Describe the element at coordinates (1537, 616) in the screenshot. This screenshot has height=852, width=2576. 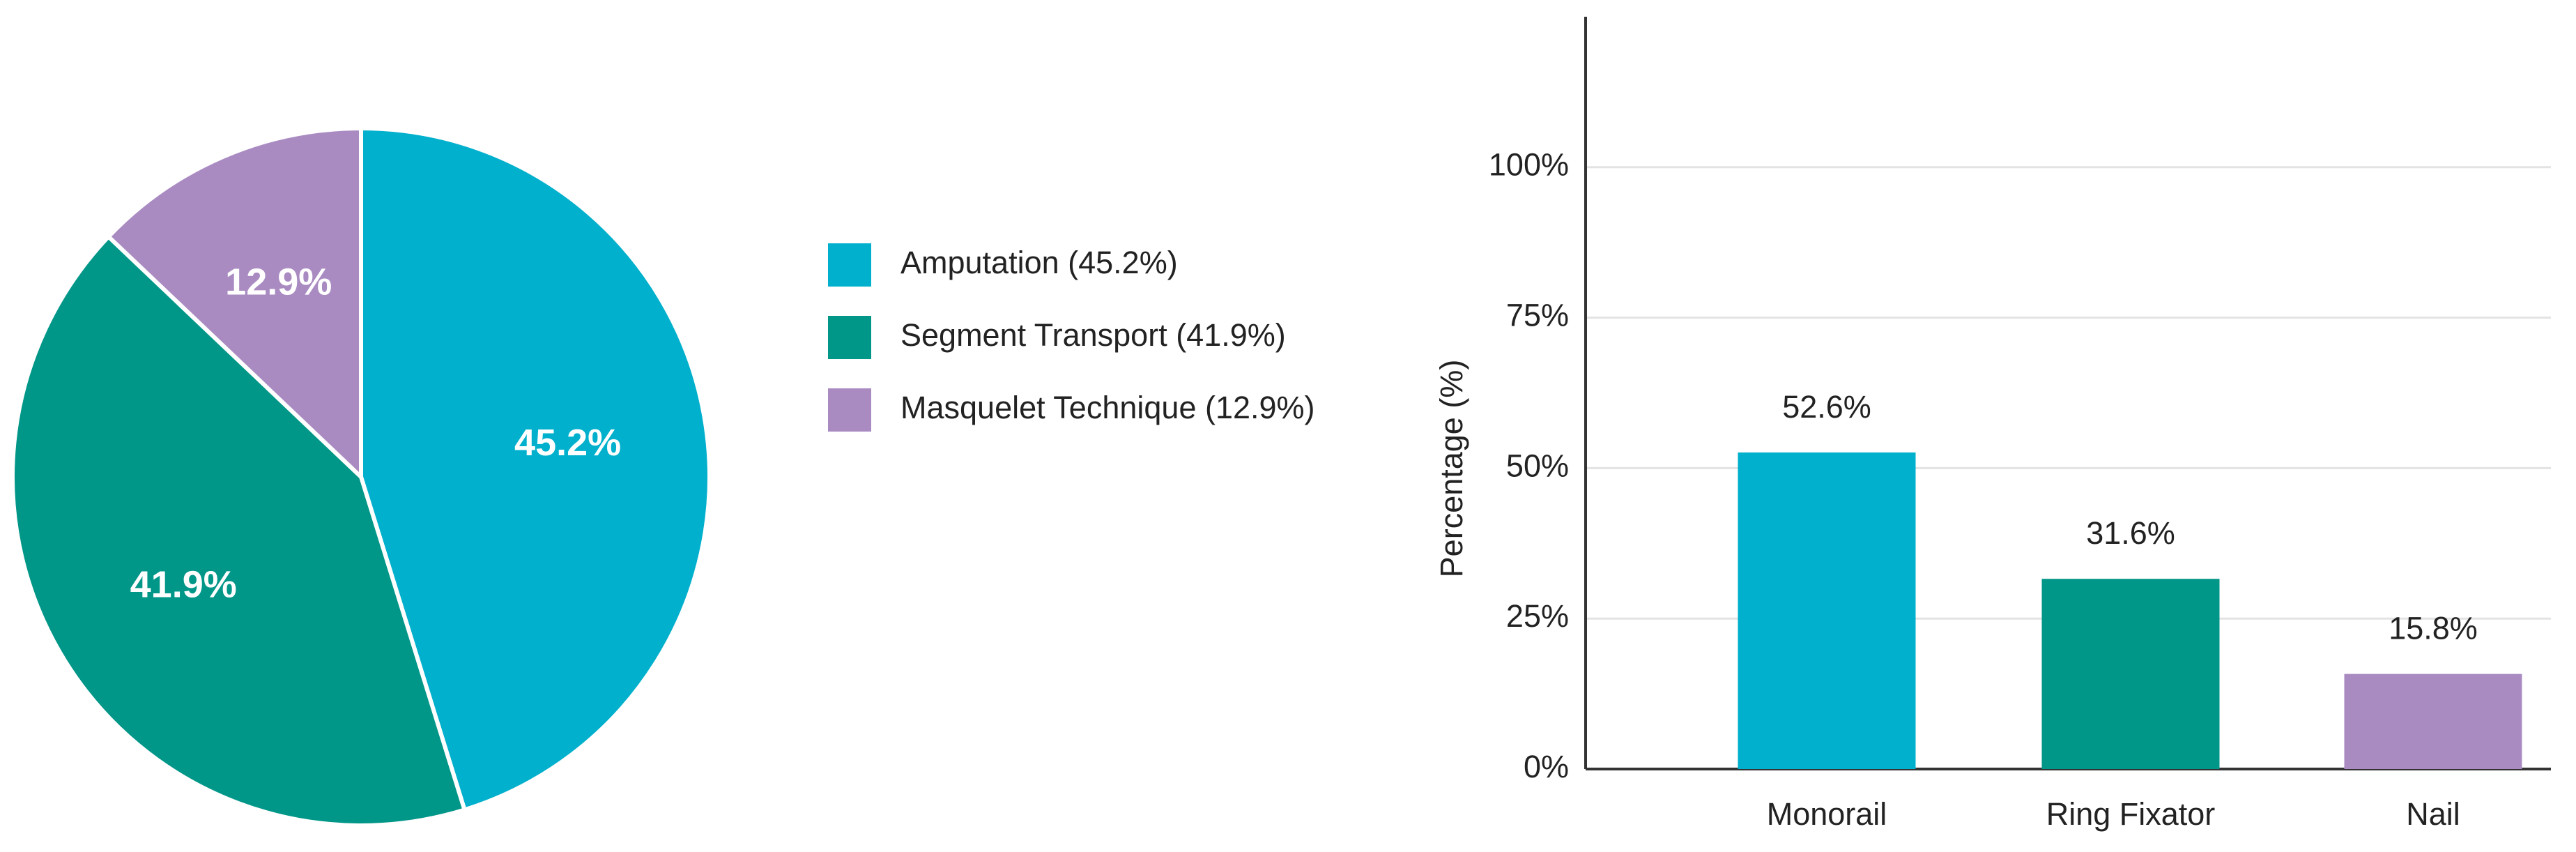
I see `y-tick-label: 25%` at that location.